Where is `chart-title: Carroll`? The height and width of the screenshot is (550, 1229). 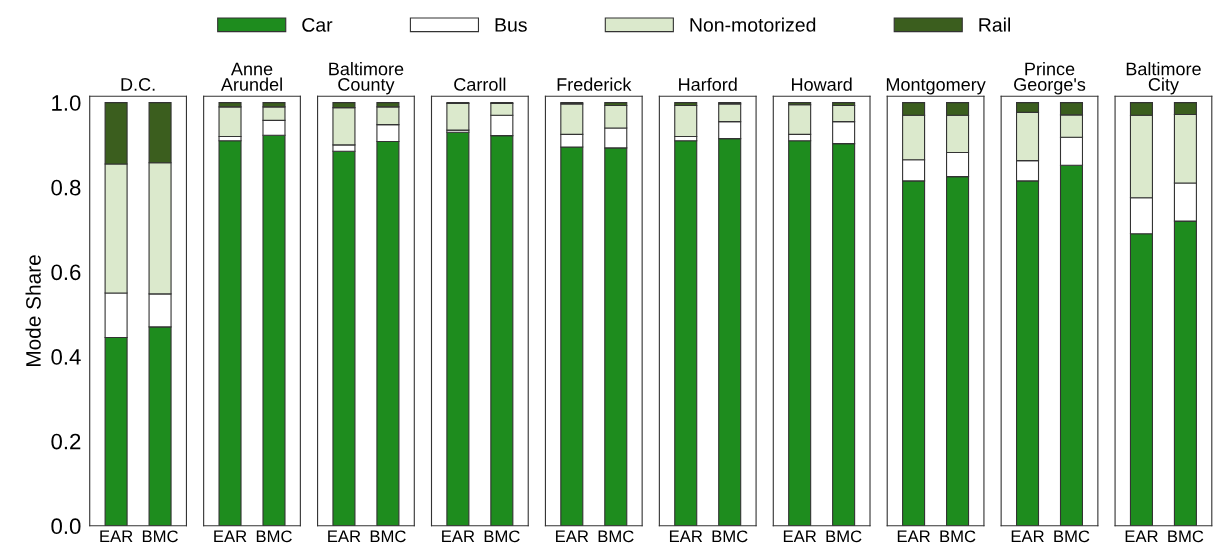
chart-title: Carroll is located at coordinates (480, 84).